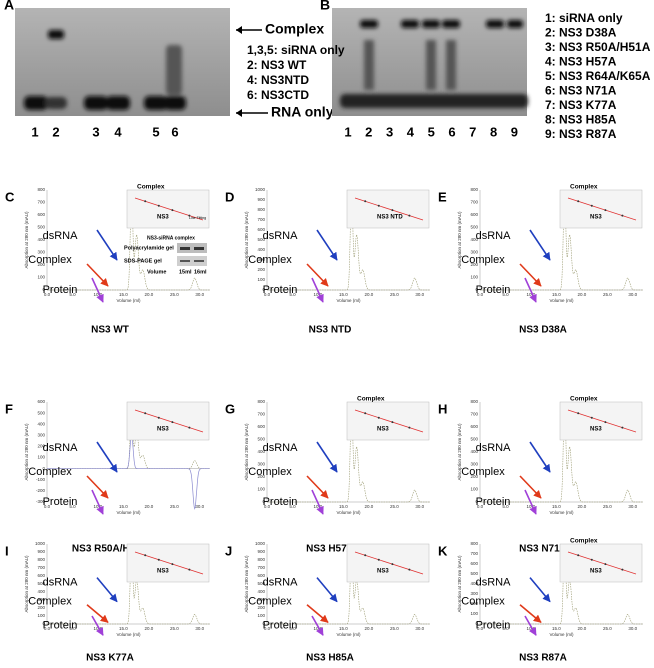 Image resolution: width=654 pixels, height=668 pixels. Describe the element at coordinates (171, 238) in the screenshot. I see `gel-title: NS3-siRNA complex` at that location.